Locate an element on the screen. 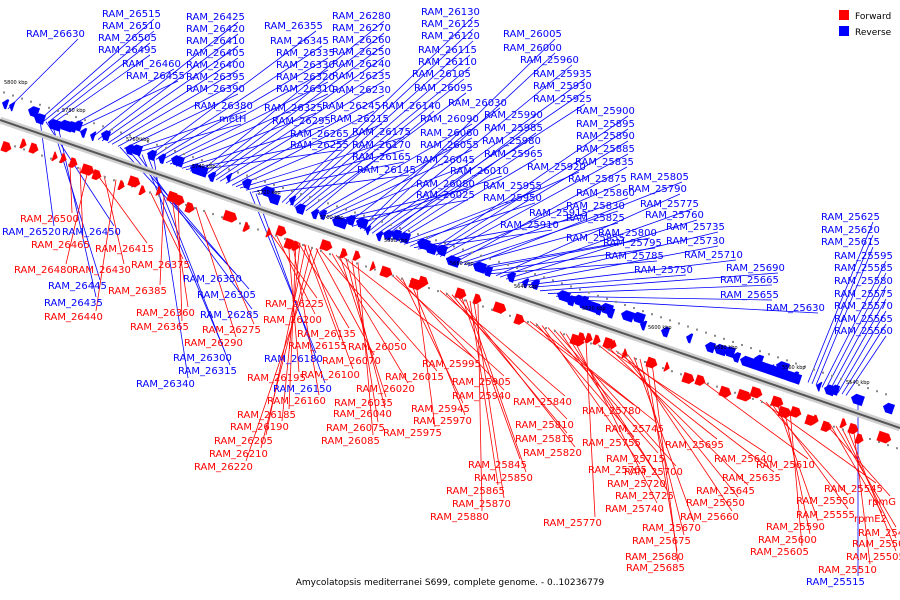 The image size is (900, 600). gene-label: RAM_25675 is located at coordinates (661, 541).